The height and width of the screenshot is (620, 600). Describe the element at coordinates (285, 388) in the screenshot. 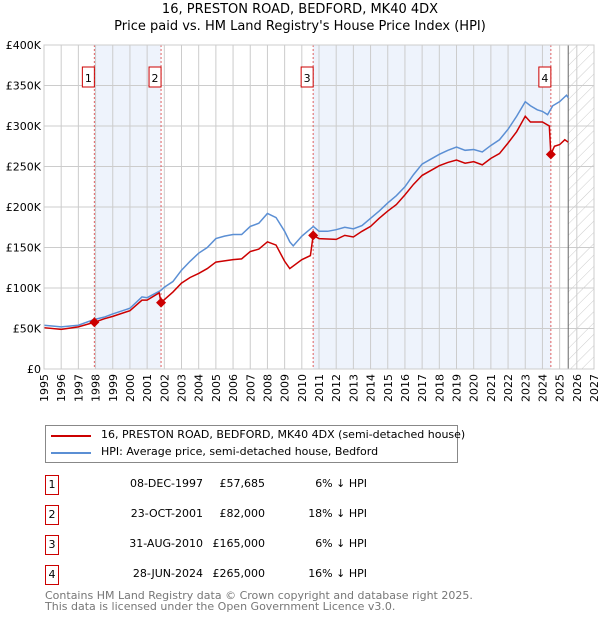

I see `x-tick-label: 2009` at that location.